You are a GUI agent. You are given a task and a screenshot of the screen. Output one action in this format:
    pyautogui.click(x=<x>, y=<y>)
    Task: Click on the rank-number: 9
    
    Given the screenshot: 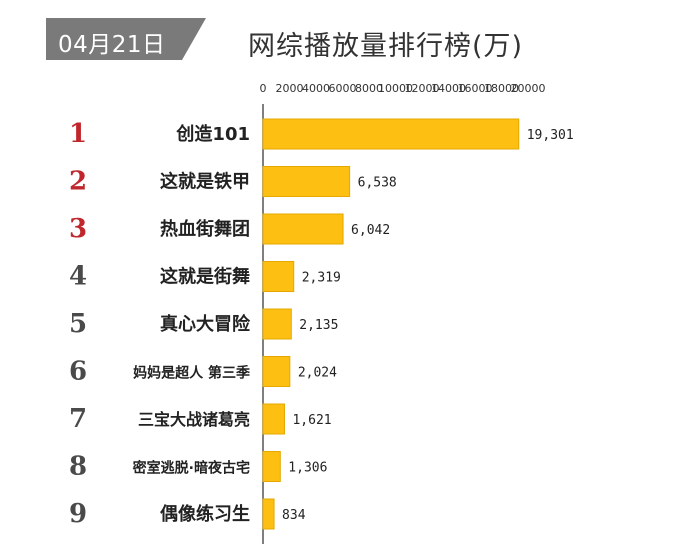 What is the action you would take?
    pyautogui.click(x=78, y=514)
    